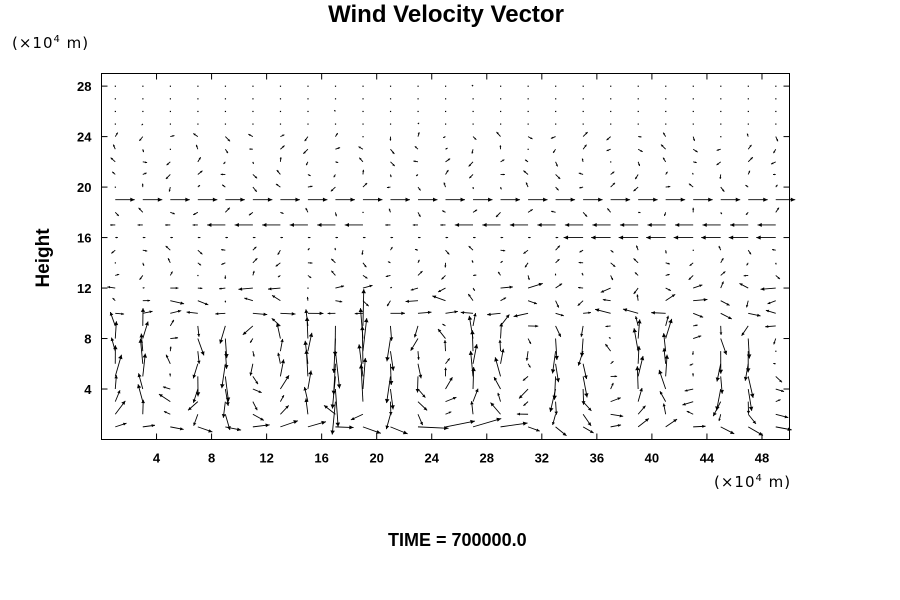 The height and width of the screenshot is (600, 900). What do you see at coordinates (84, 238) in the screenshot?
I see `y-tick-label: 16` at bounding box center [84, 238].